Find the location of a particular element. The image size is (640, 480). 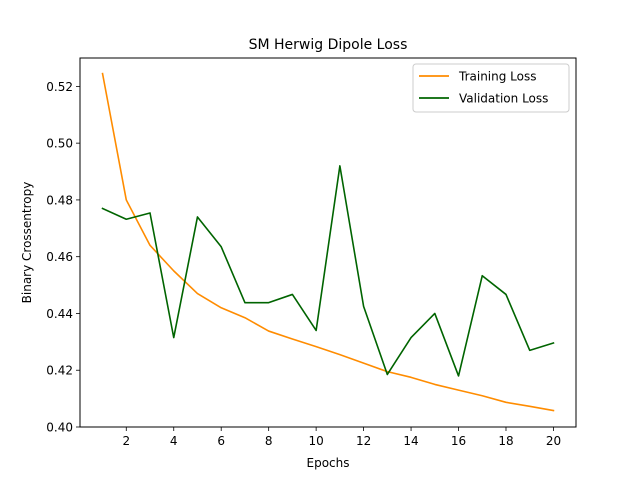

x-tick-label: 4 is located at coordinates (174, 441).